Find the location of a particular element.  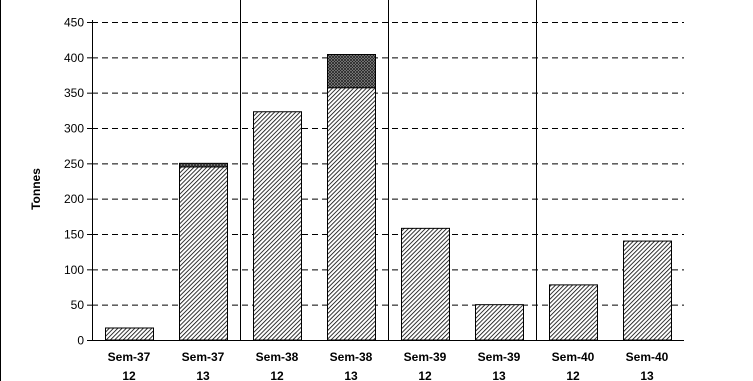

y-tick-label: 200 is located at coordinates (74, 199).